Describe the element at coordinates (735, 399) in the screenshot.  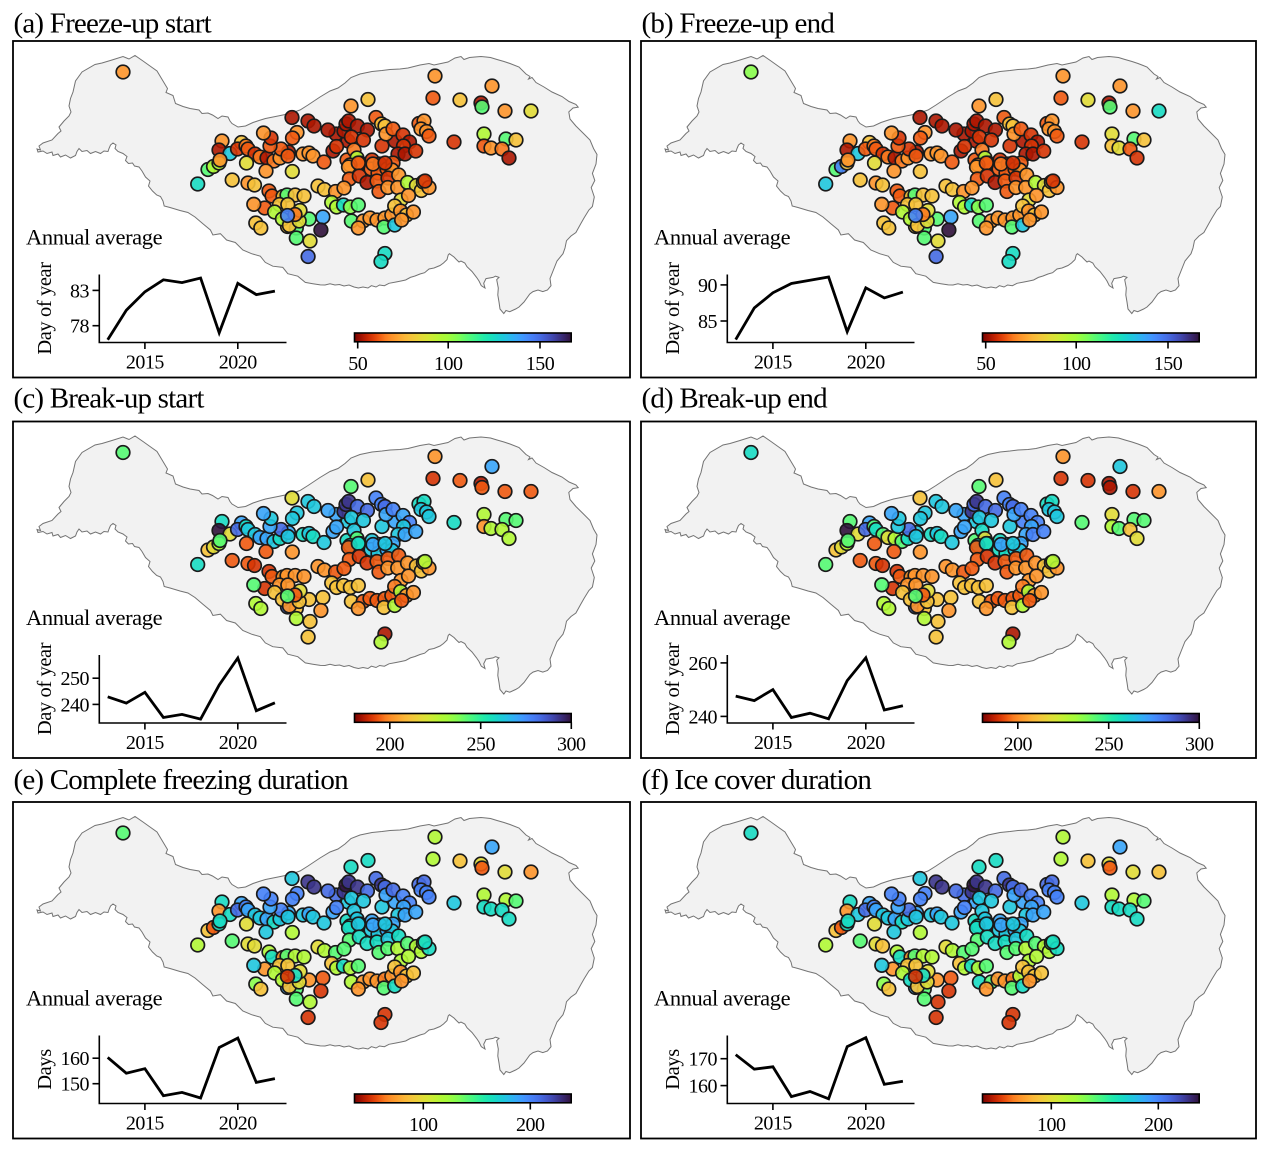
I see `svg-text: (d) Break-up end` at that location.